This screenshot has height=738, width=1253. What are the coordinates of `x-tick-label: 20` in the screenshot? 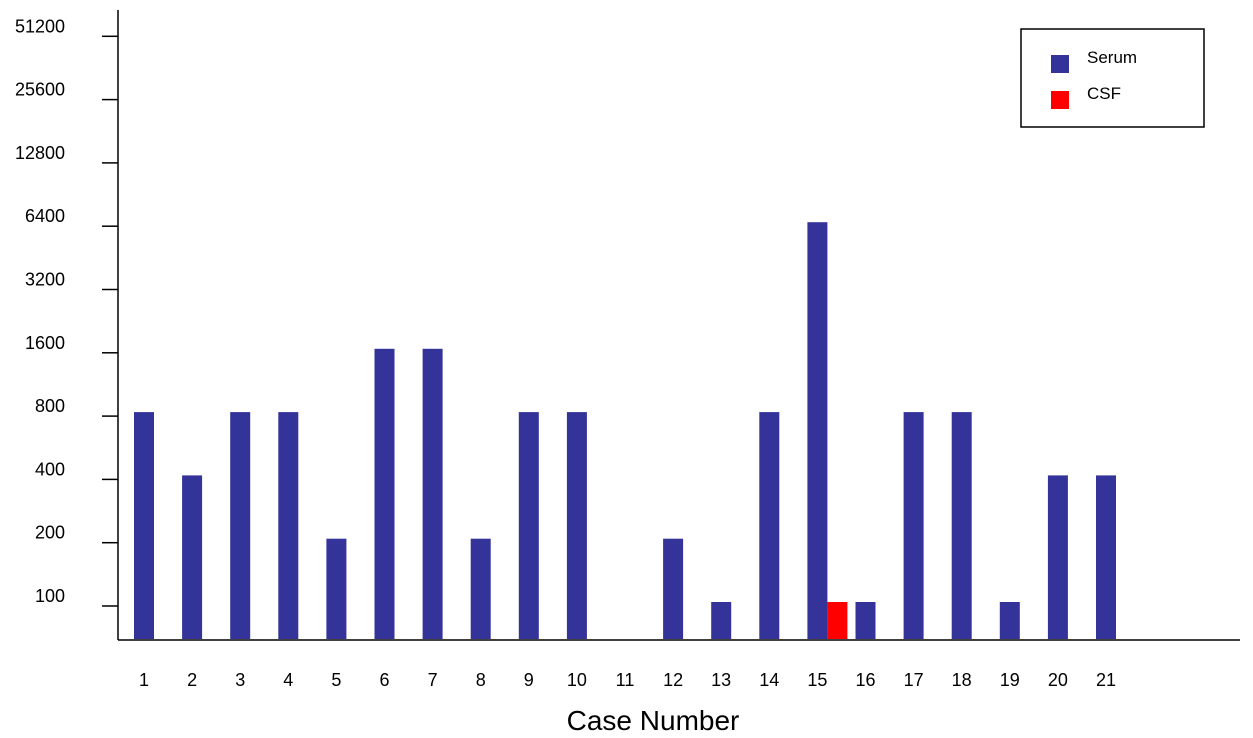 It's located at (1058, 680).